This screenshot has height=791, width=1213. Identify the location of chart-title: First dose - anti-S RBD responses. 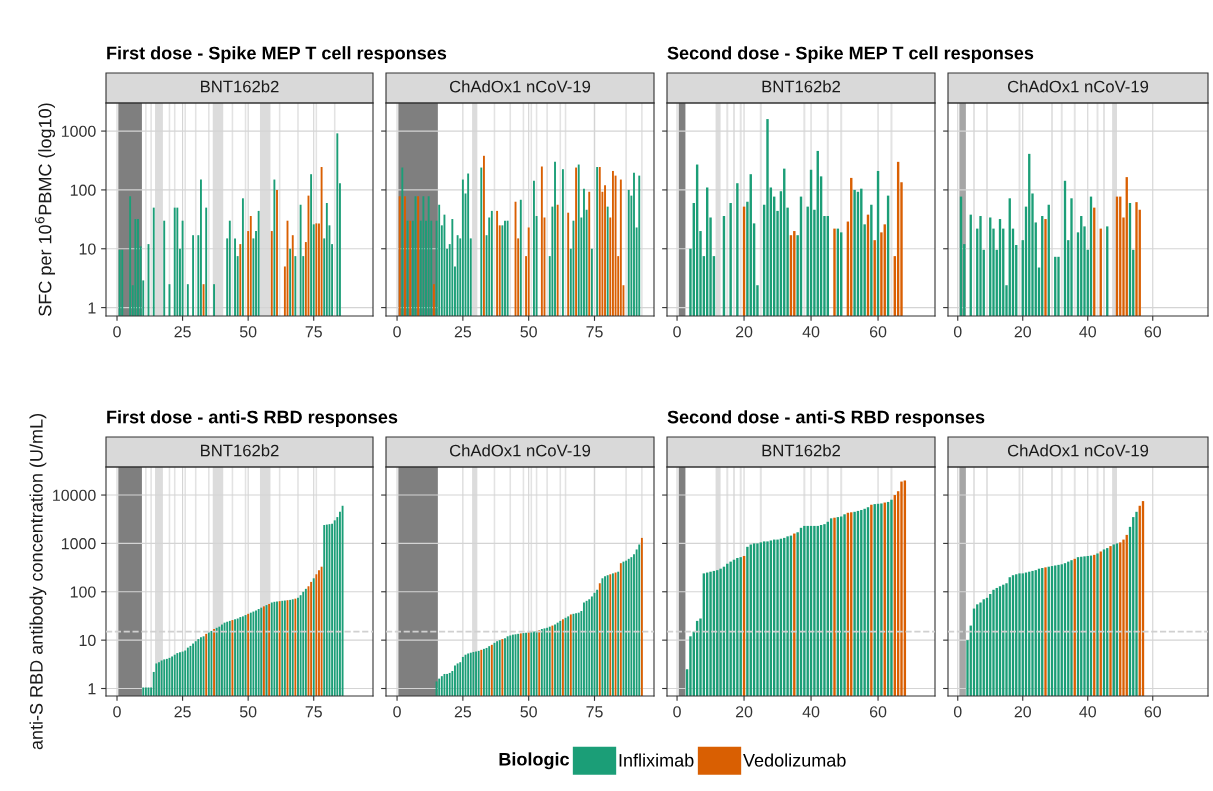
(252, 418).